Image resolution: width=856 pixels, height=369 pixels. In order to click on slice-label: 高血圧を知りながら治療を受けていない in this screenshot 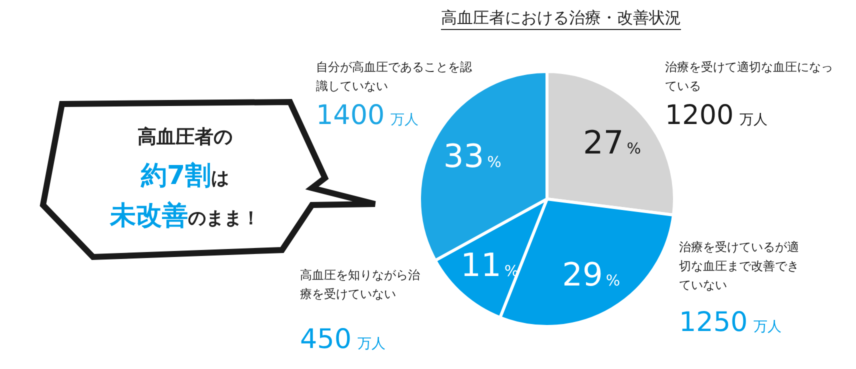, I will do `click(360, 285)`.